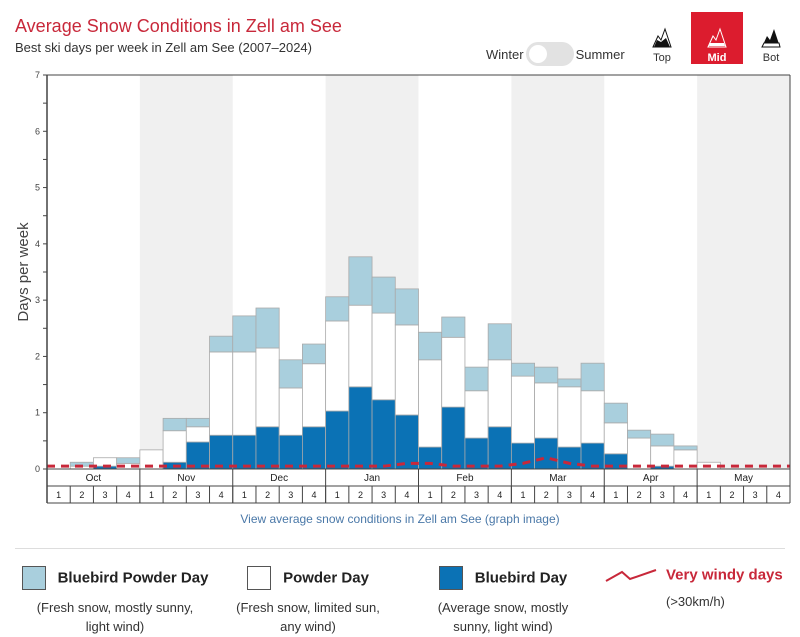 This screenshot has height=637, width=800. What do you see at coordinates (400, 548) in the screenshot?
I see `legend-divider` at bounding box center [400, 548].